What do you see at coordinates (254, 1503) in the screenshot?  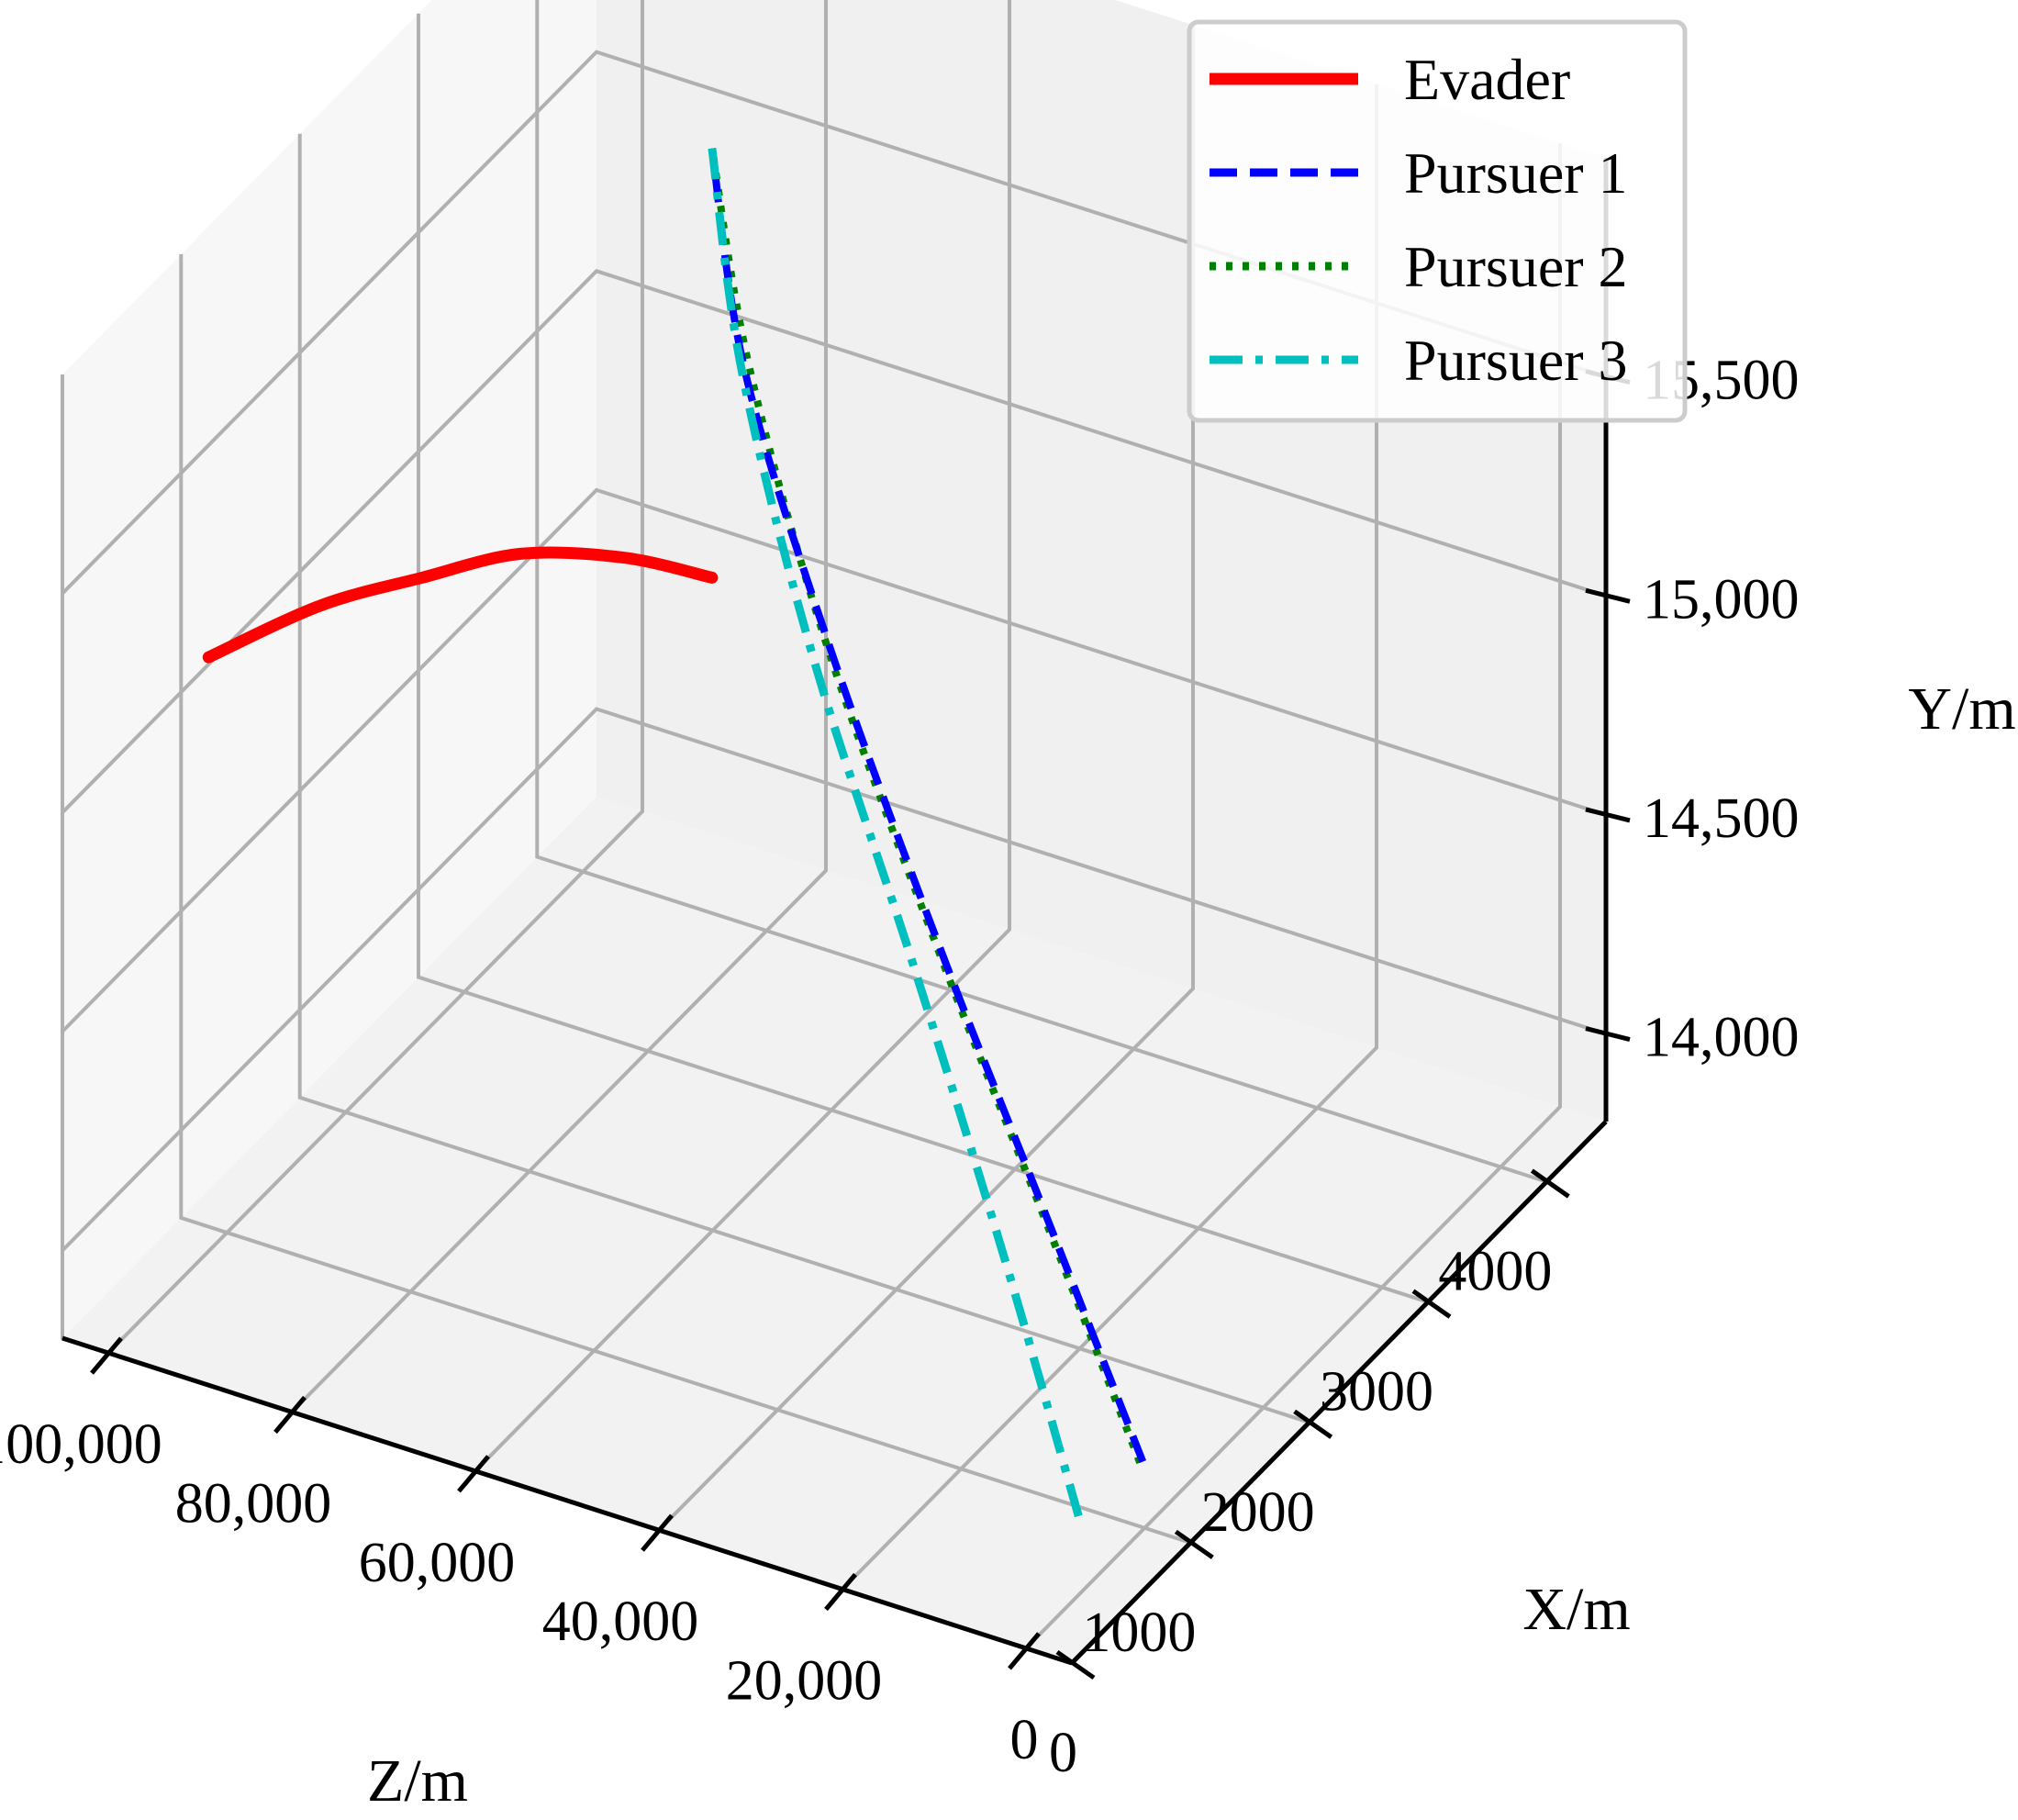 I see `z-tick-label-4: 80,000` at bounding box center [254, 1503].